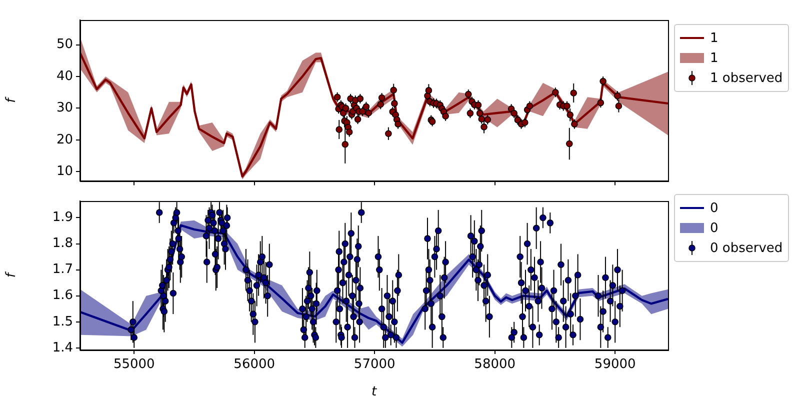 The image size is (800, 400). Describe the element at coordinates (746, 248) in the screenshot. I see `legend-label: 0 observed` at that location.